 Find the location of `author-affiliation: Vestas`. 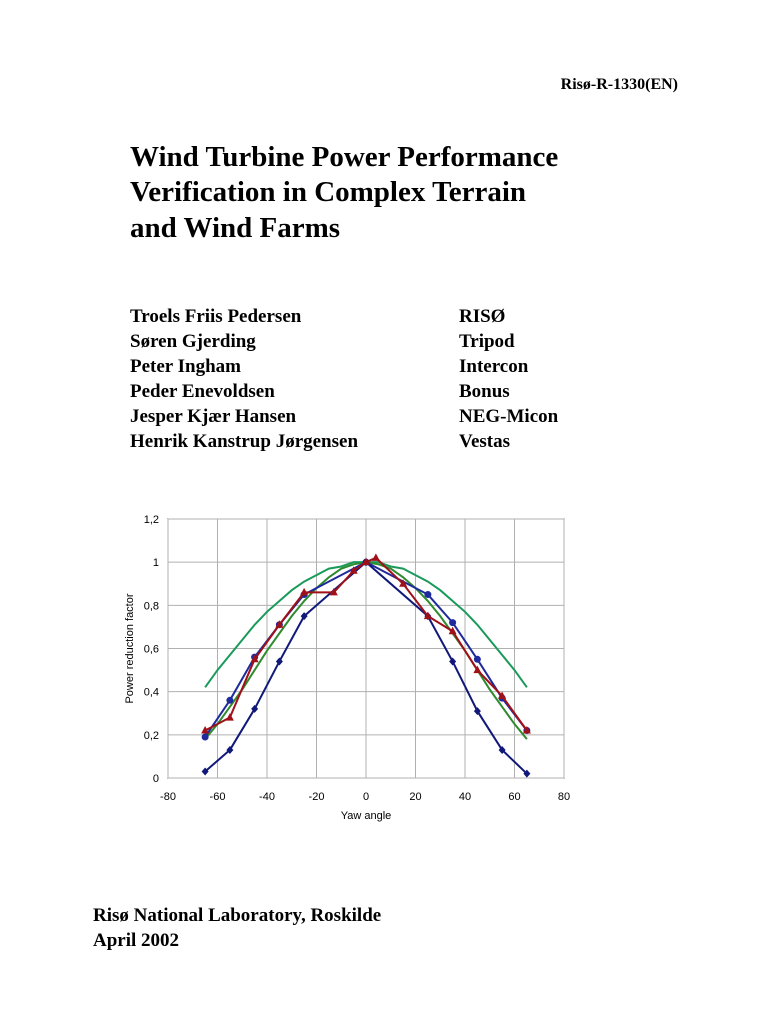

author-affiliation: Vestas is located at coordinates (484, 441).